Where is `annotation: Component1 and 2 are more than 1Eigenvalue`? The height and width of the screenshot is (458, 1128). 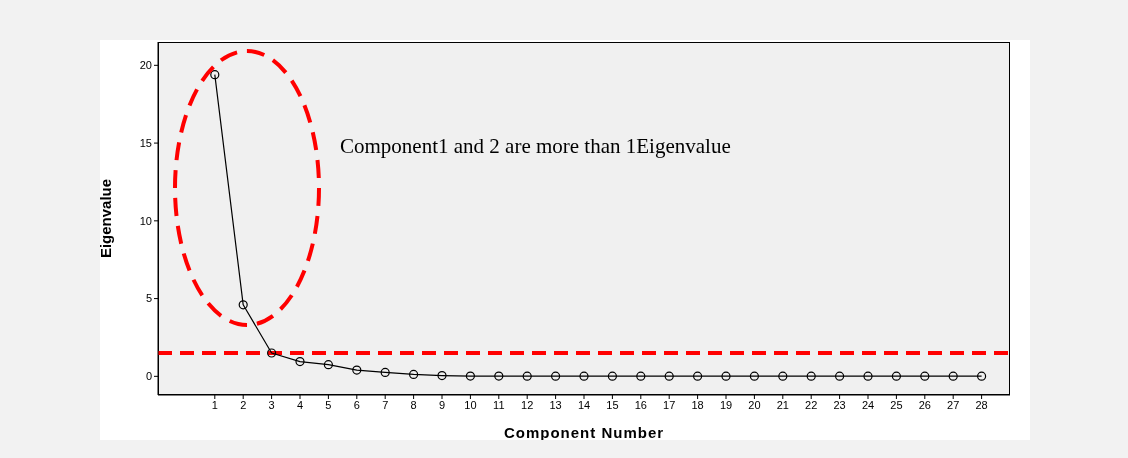 annotation: Component1 and 2 are more than 1Eigenvalue is located at coordinates (535, 146).